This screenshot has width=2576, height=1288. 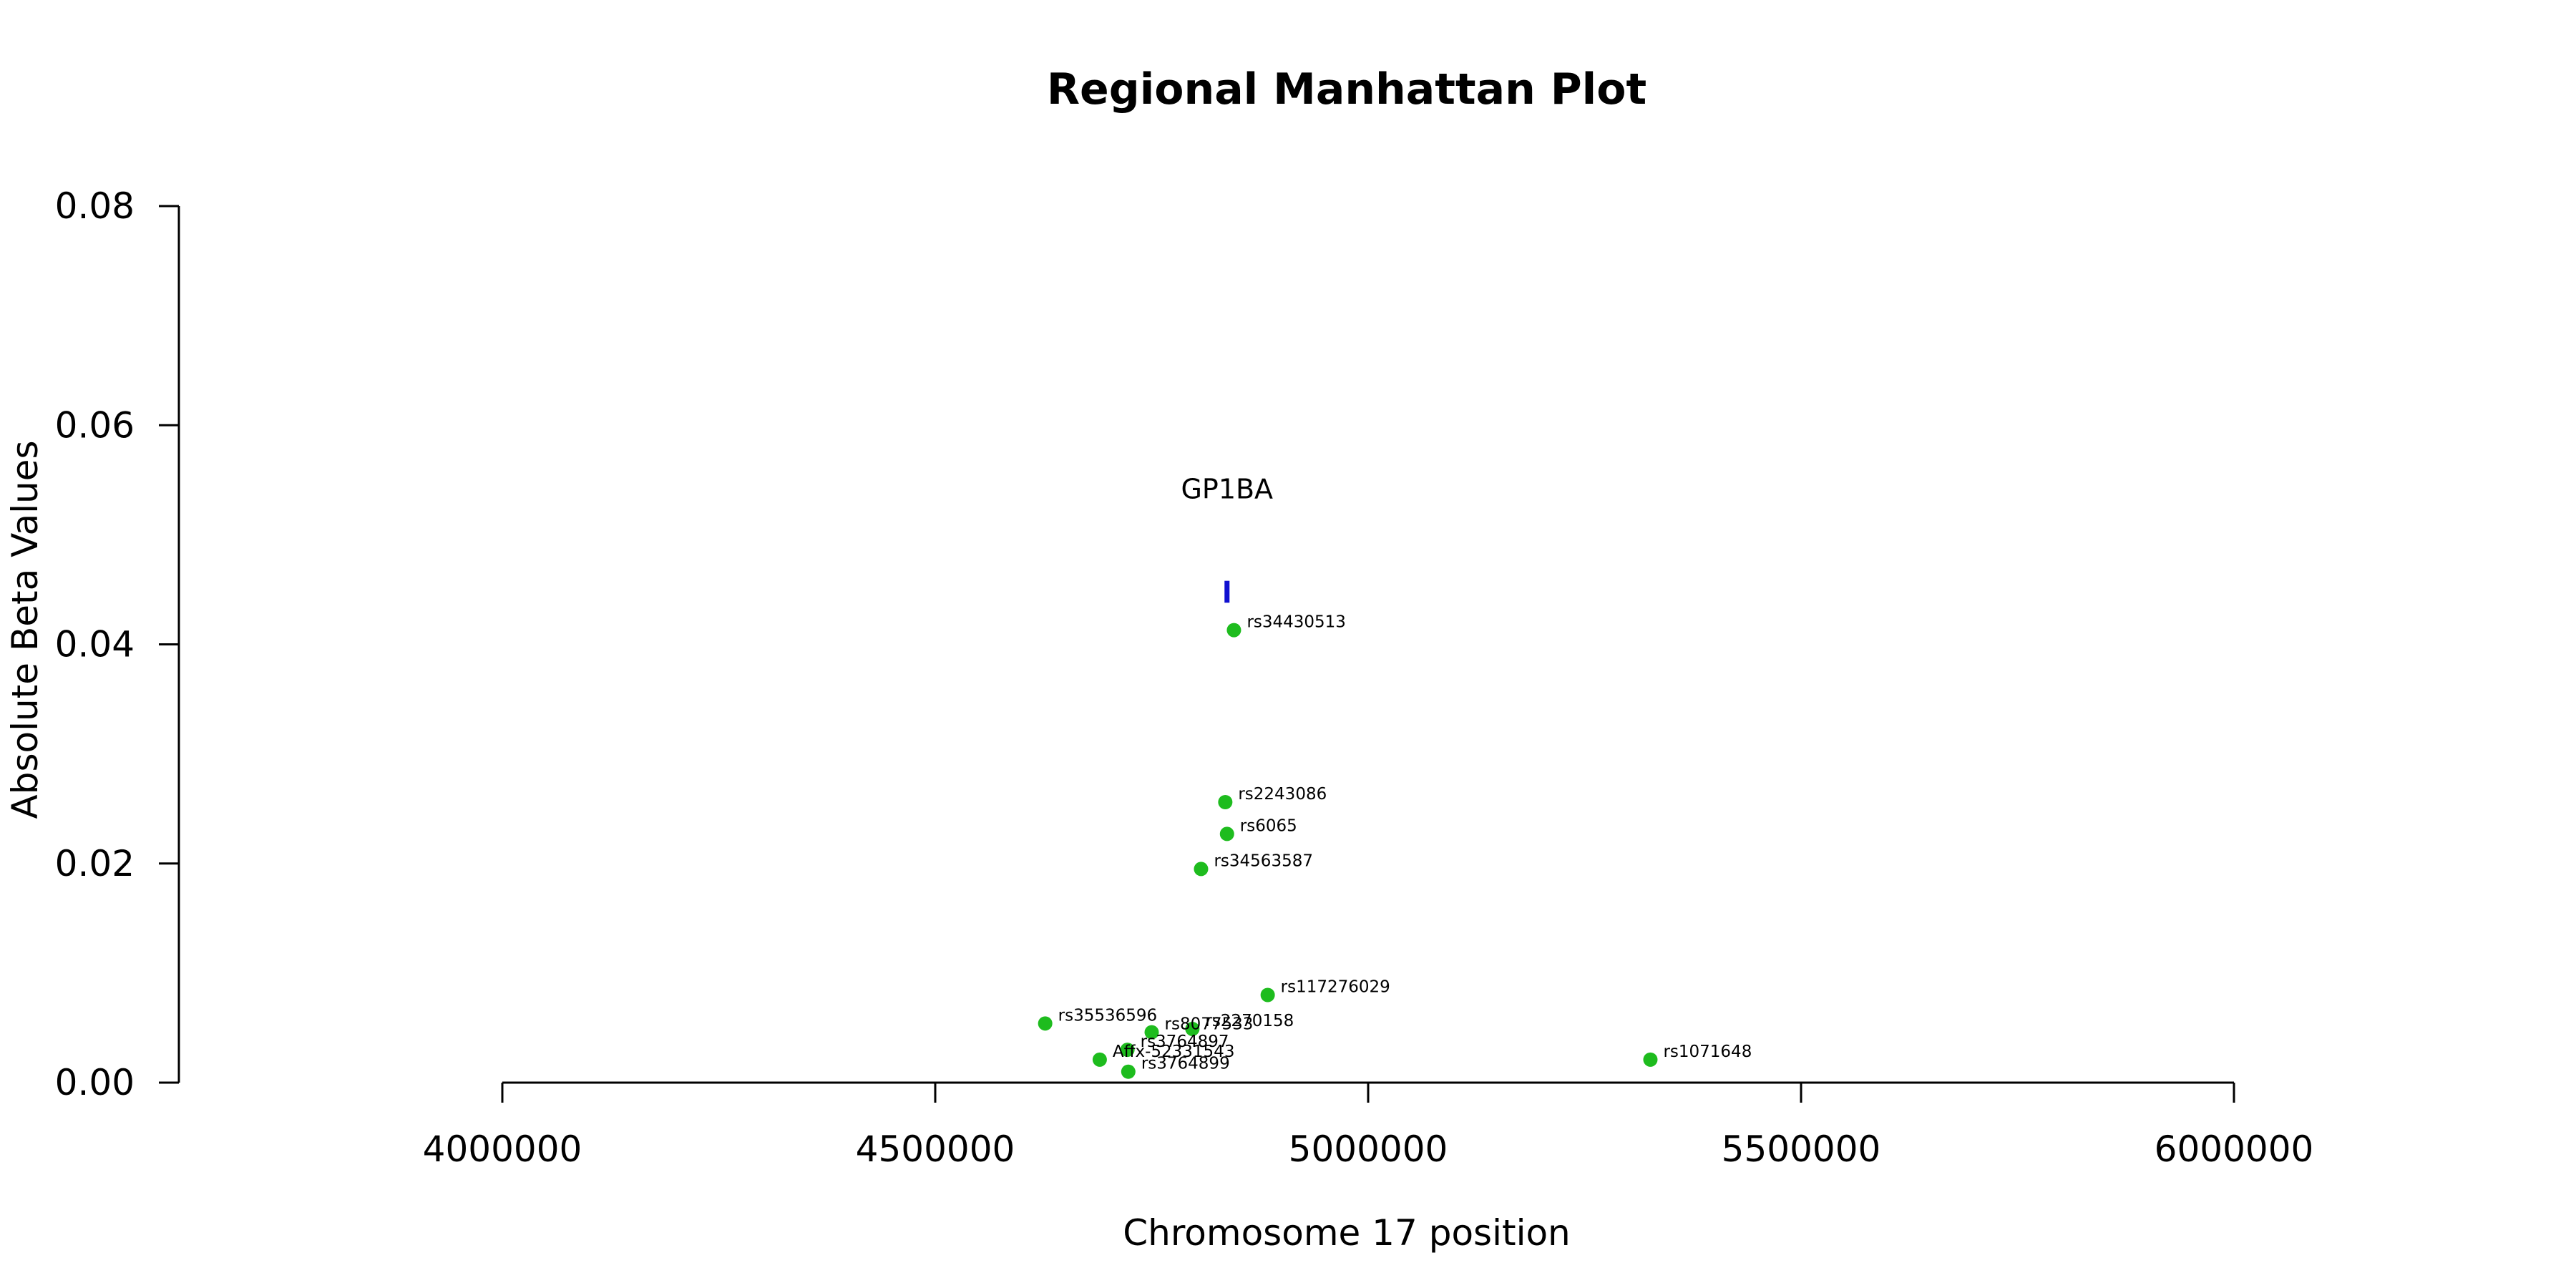 What do you see at coordinates (1707, 1052) in the screenshot?
I see `point-label: rs1071648` at bounding box center [1707, 1052].